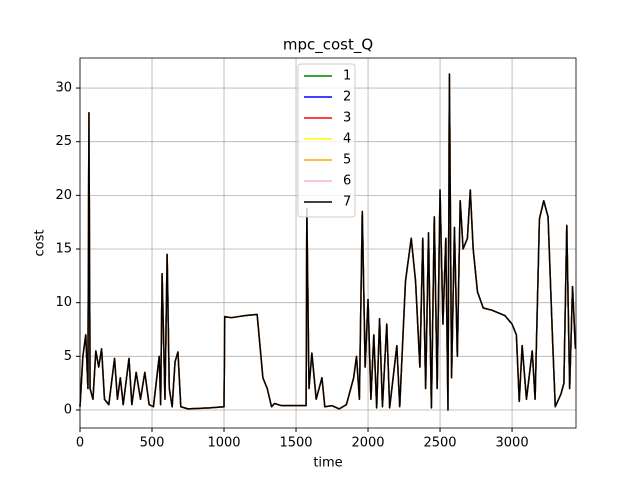 The height and width of the screenshot is (484, 640). I want to click on x-tick-label: 0, so click(80, 443).